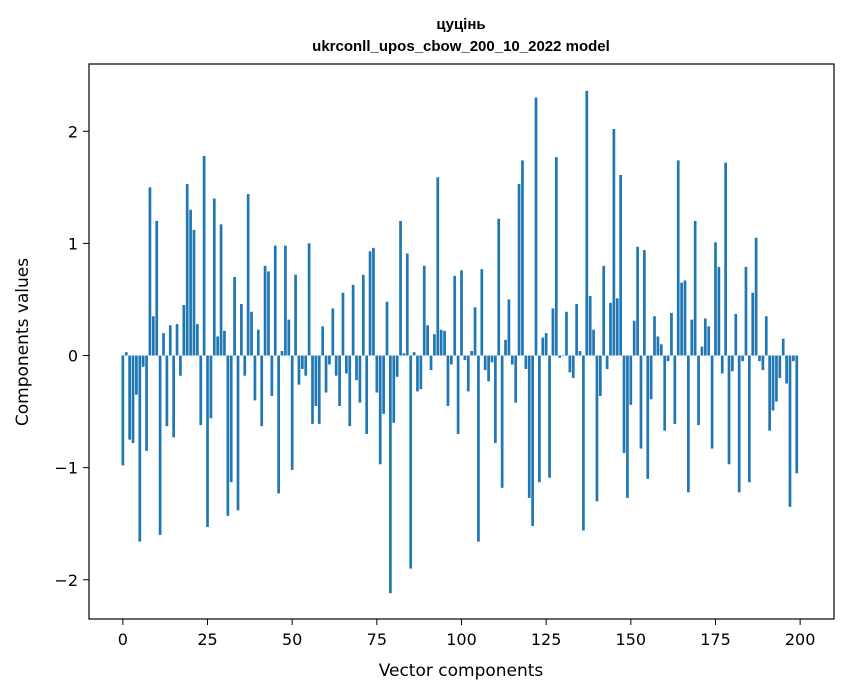 The height and width of the screenshot is (700, 847). Describe the element at coordinates (66, 580) in the screenshot. I see `y-tick-label: −2` at that location.